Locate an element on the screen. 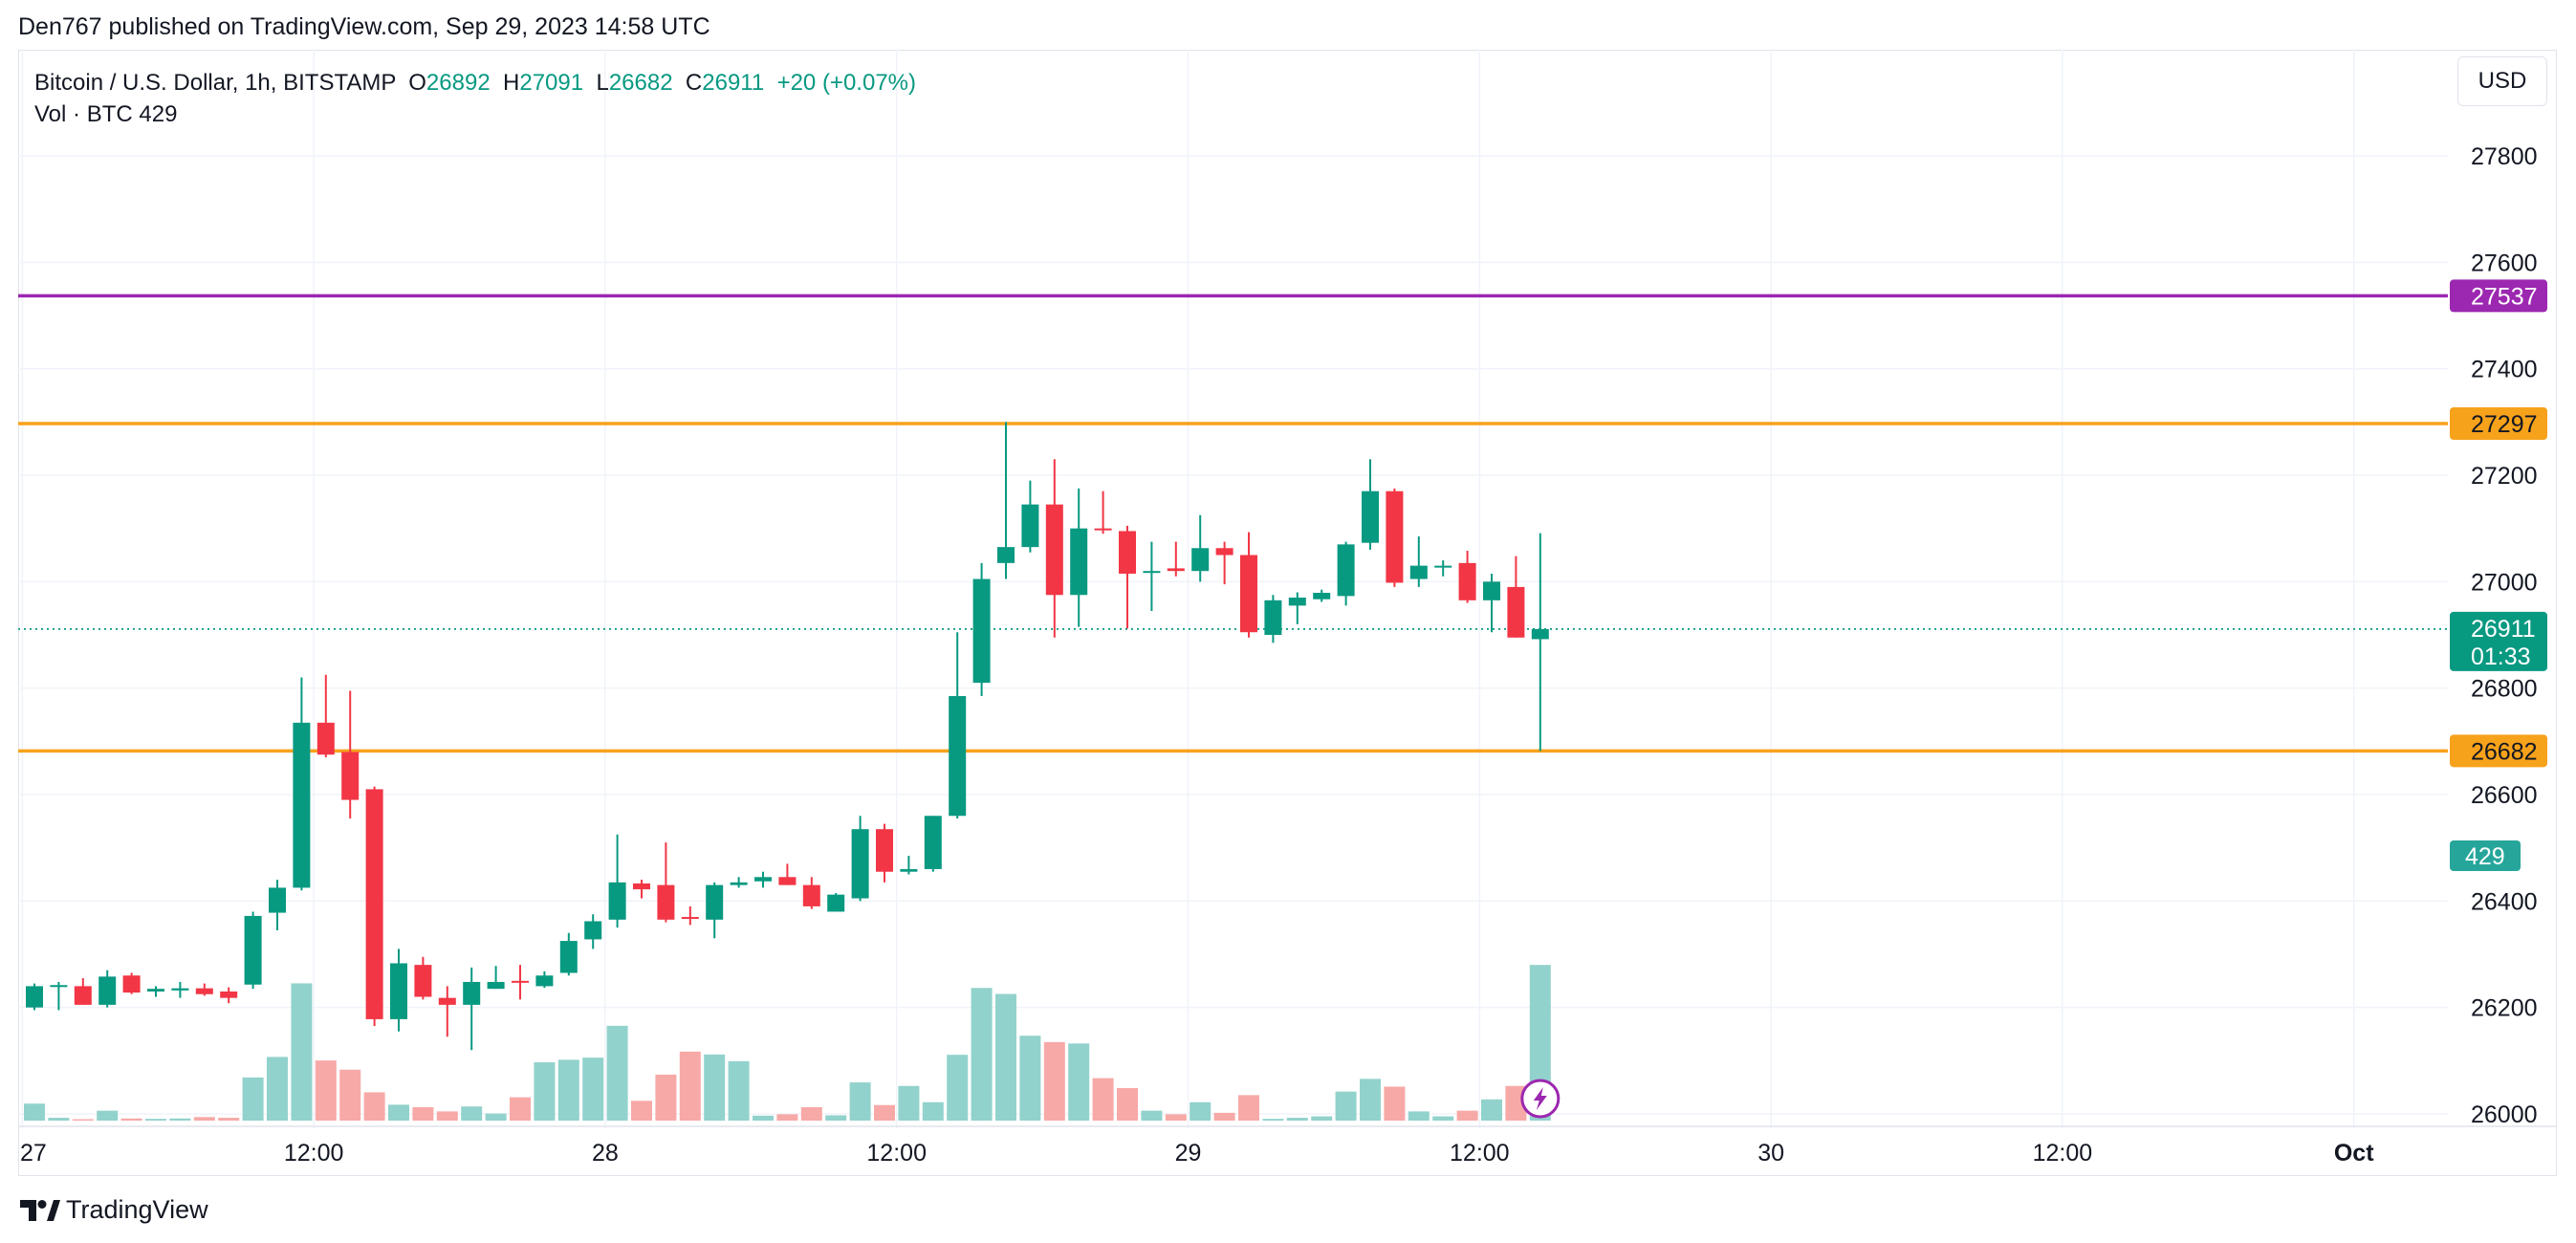 The height and width of the screenshot is (1243, 2576). price-tick-label: 26000 is located at coordinates (2504, 1114).